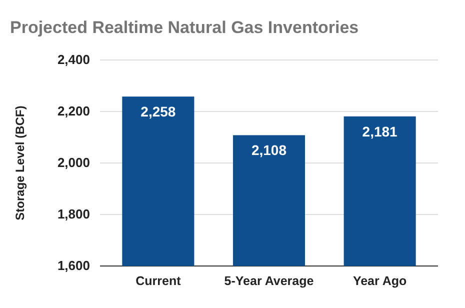 This screenshot has width=465, height=308. Describe the element at coordinates (380, 131) in the screenshot. I see `data-label: 2,181` at that location.